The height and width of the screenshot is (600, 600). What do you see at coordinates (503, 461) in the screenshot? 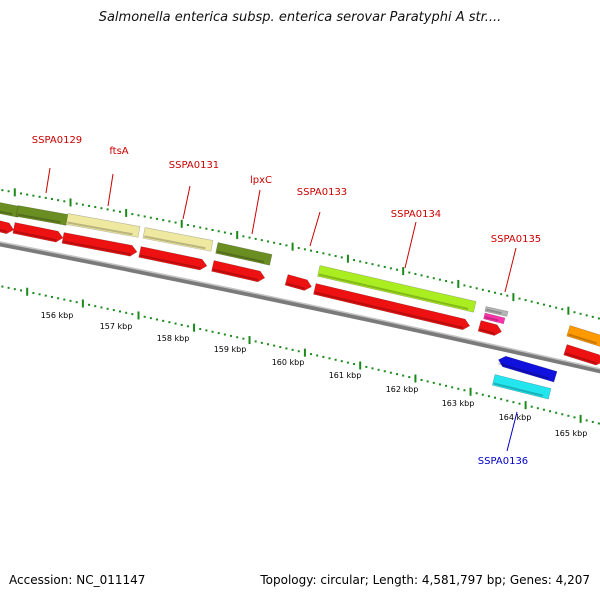
I see `gene-label-sspa0136: SSPA0136` at bounding box center [503, 461].